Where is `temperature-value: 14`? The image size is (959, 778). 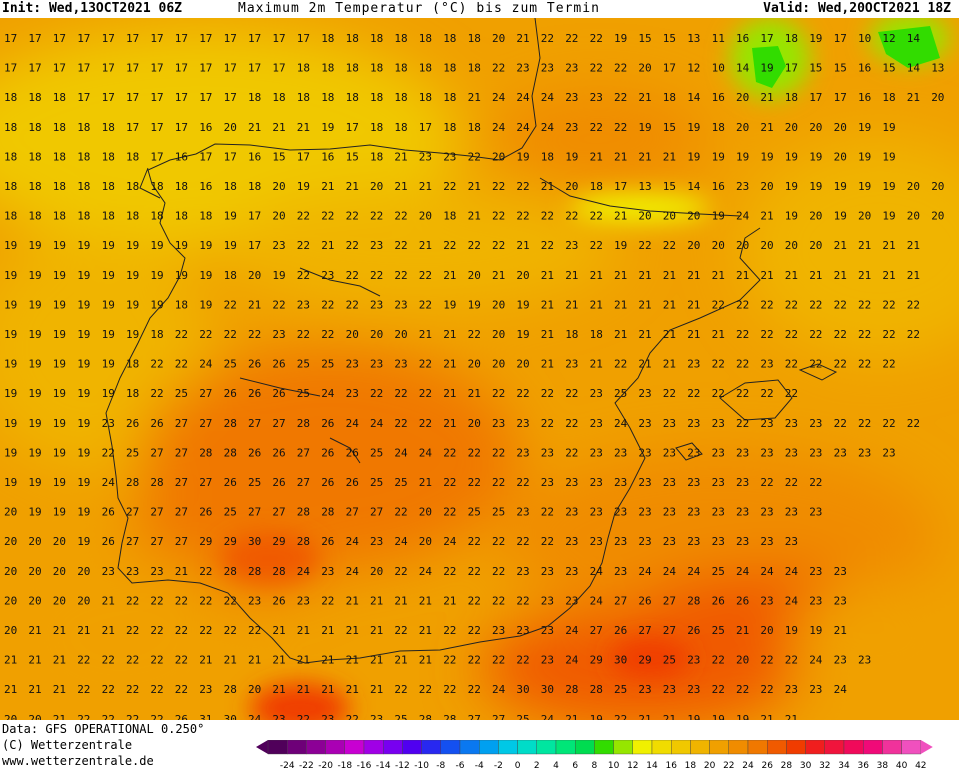
temperature-value: 14 is located at coordinates (743, 68).